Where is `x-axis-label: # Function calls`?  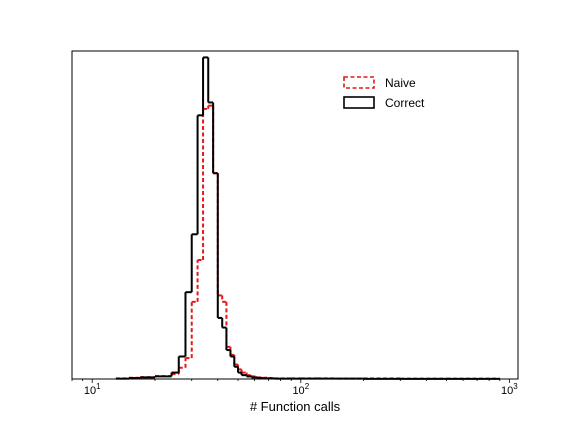 x-axis-label: # Function calls is located at coordinates (295, 406).